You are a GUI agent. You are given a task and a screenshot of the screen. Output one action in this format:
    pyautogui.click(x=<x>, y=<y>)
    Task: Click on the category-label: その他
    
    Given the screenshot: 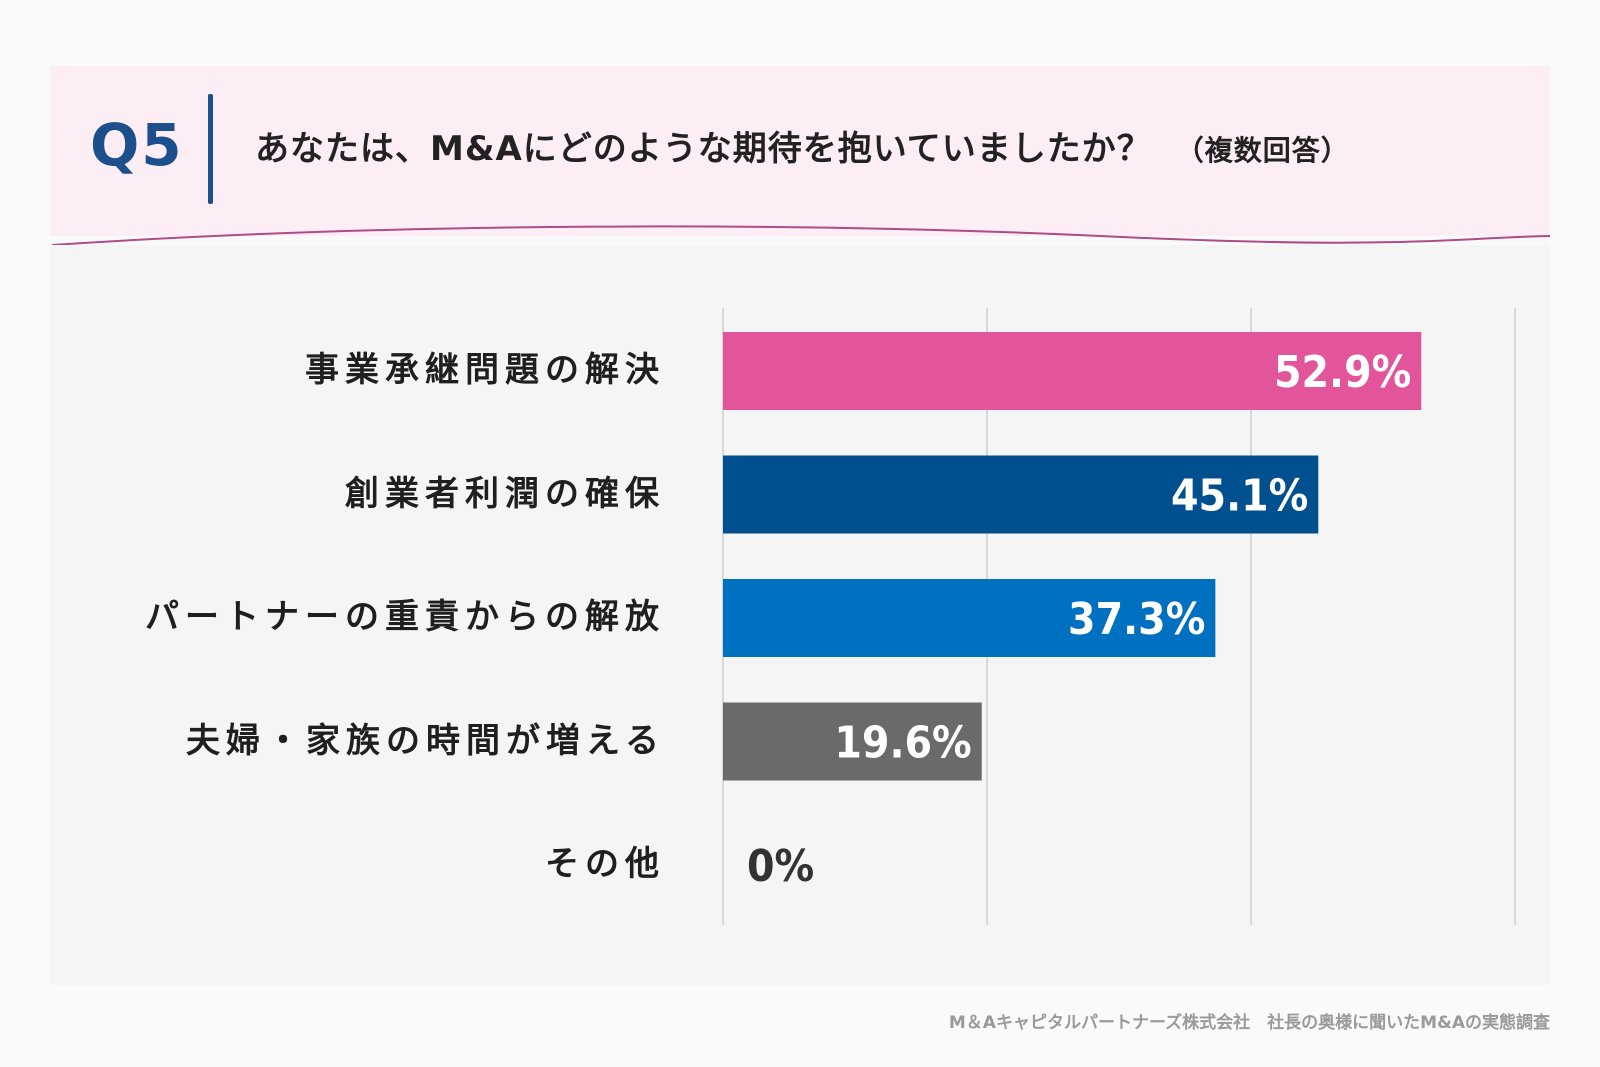 What is the action you would take?
    pyautogui.click(x=605, y=864)
    